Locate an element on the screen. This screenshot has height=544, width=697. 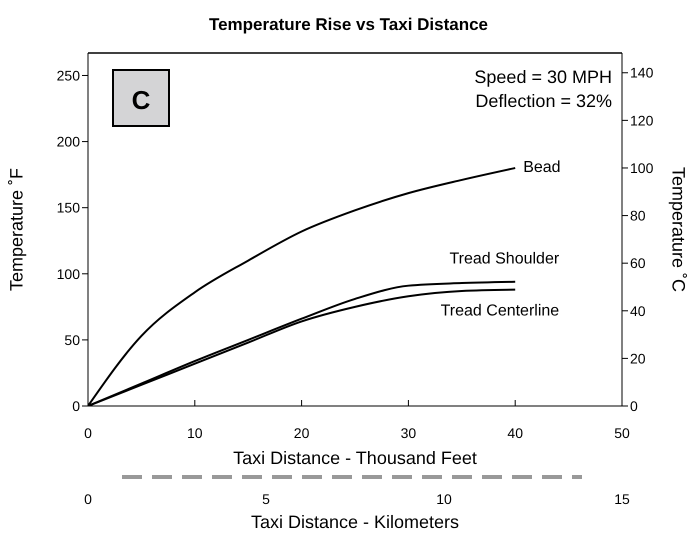
y2-tick-label: 100 is located at coordinates (642, 168).